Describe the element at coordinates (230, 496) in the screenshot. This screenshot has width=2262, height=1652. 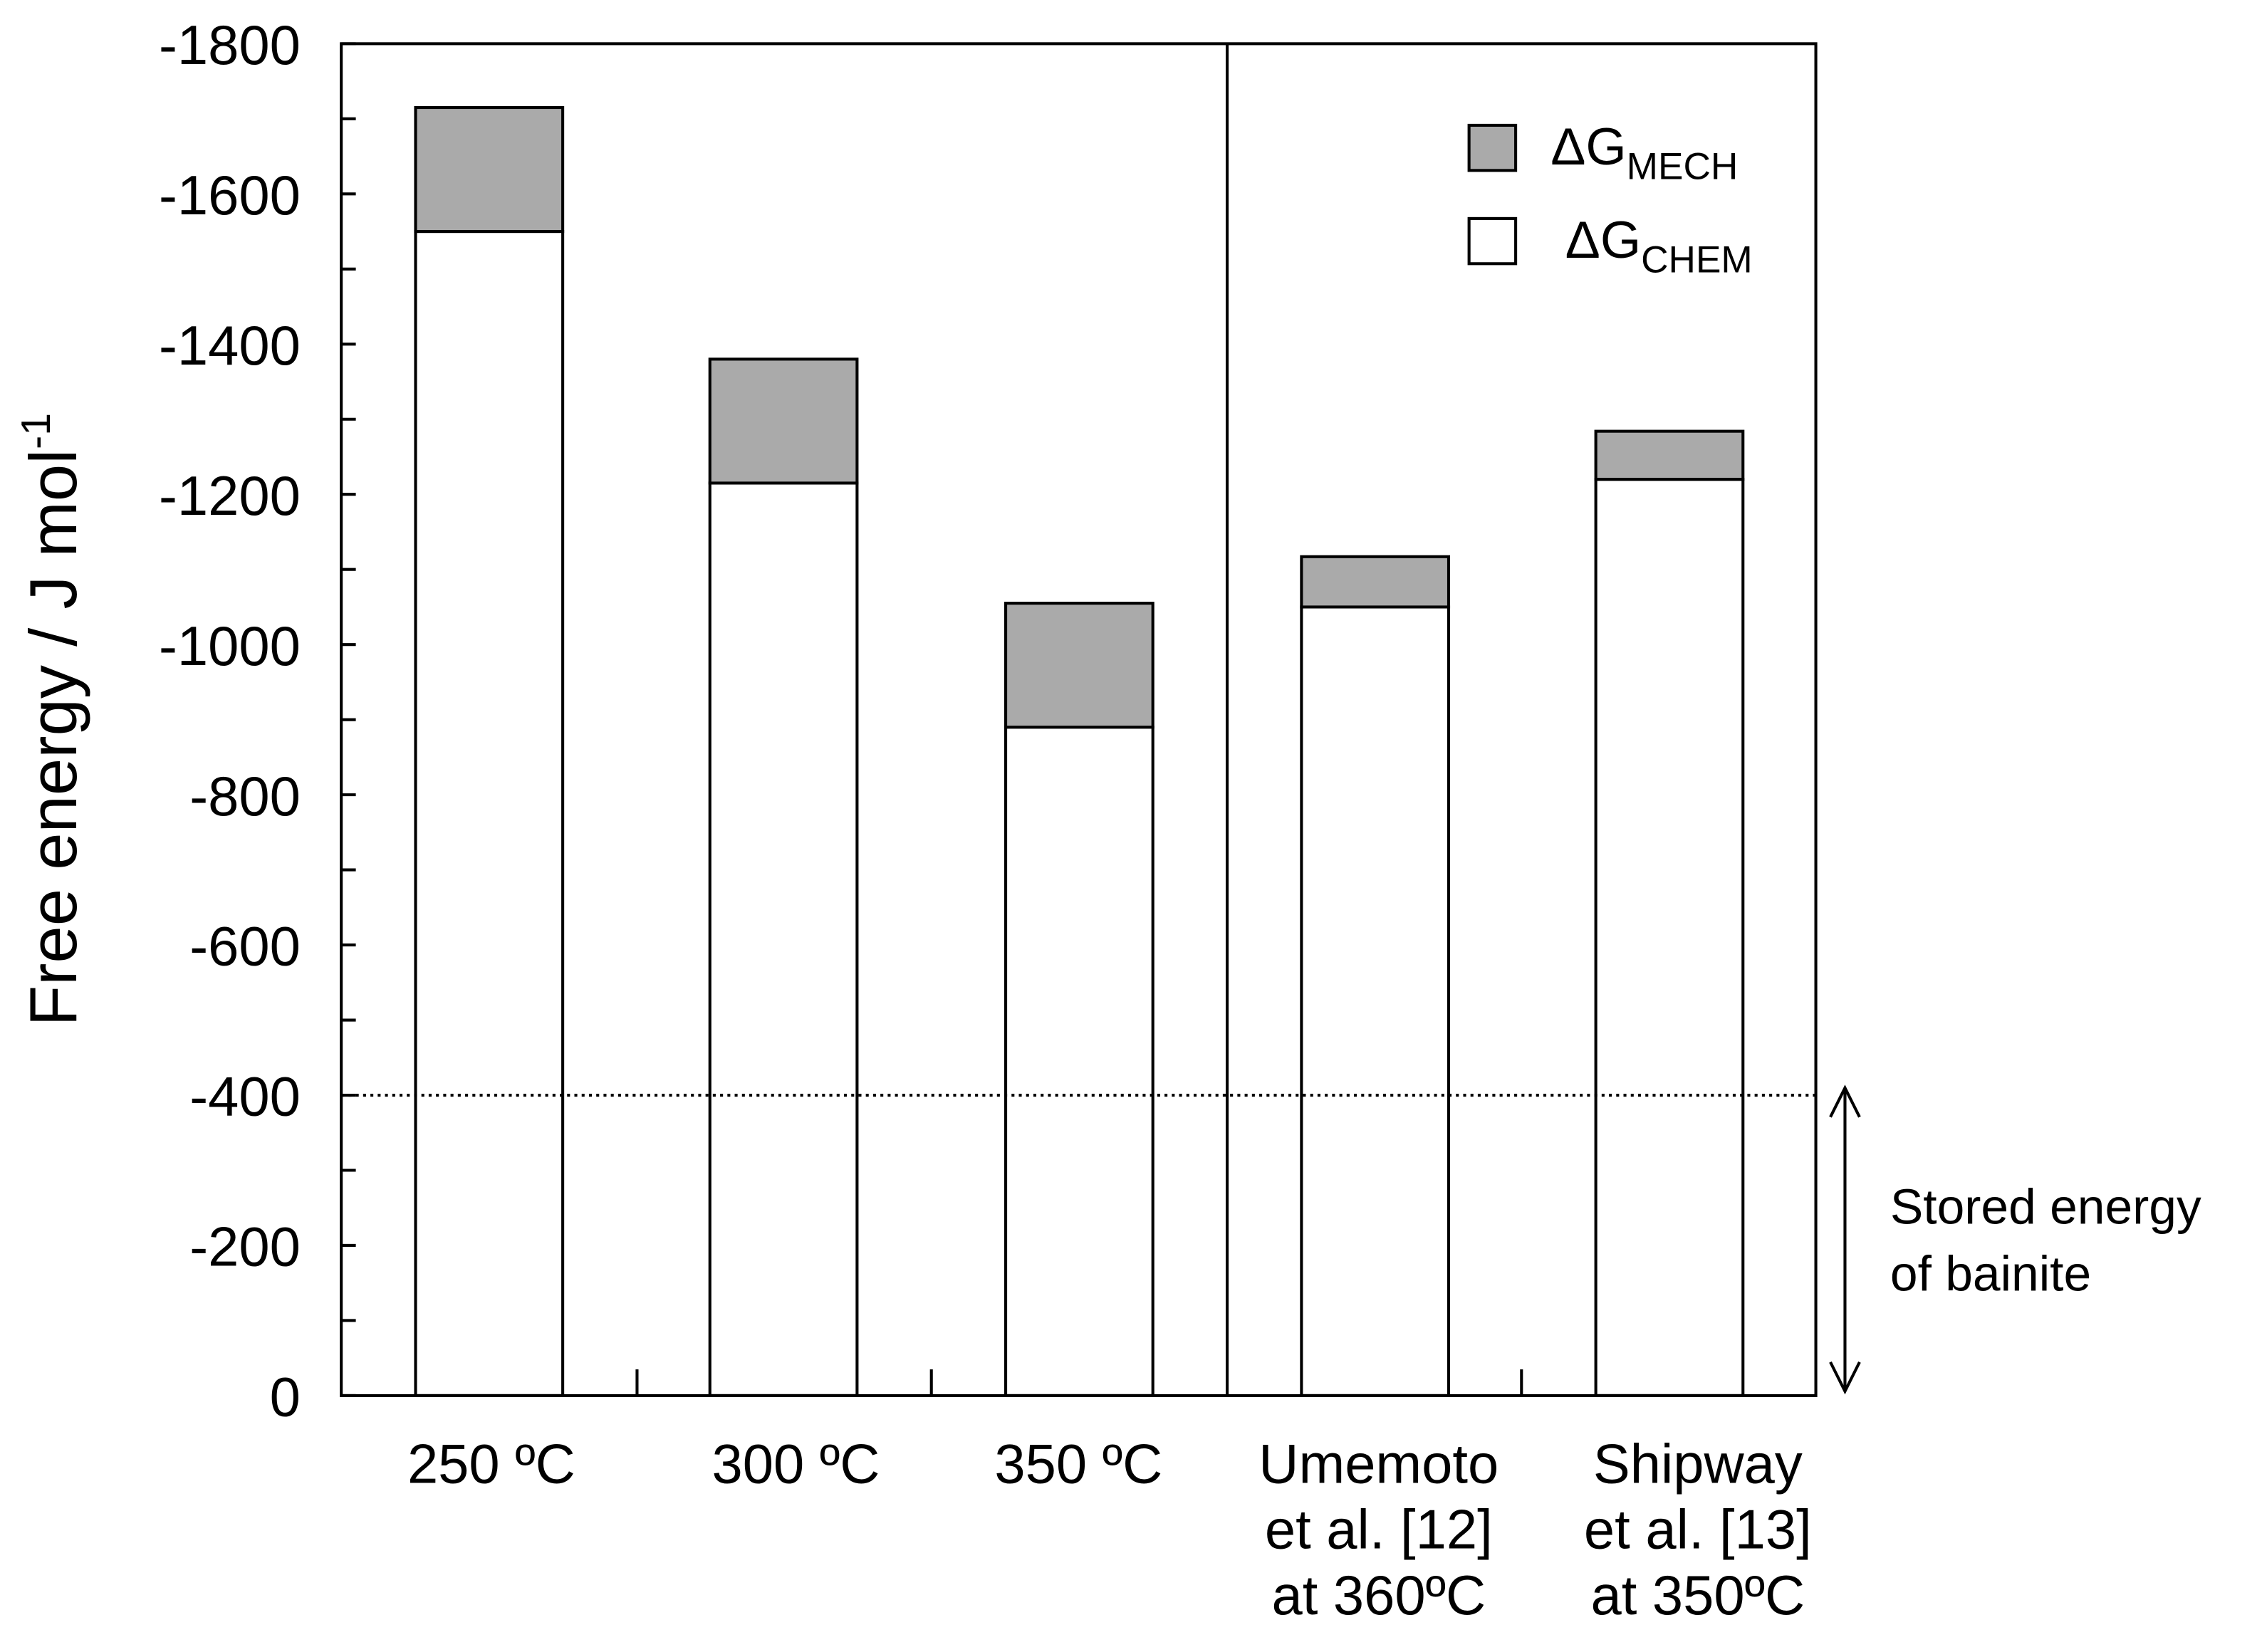
I see `y-tick-label: -1200` at that location.